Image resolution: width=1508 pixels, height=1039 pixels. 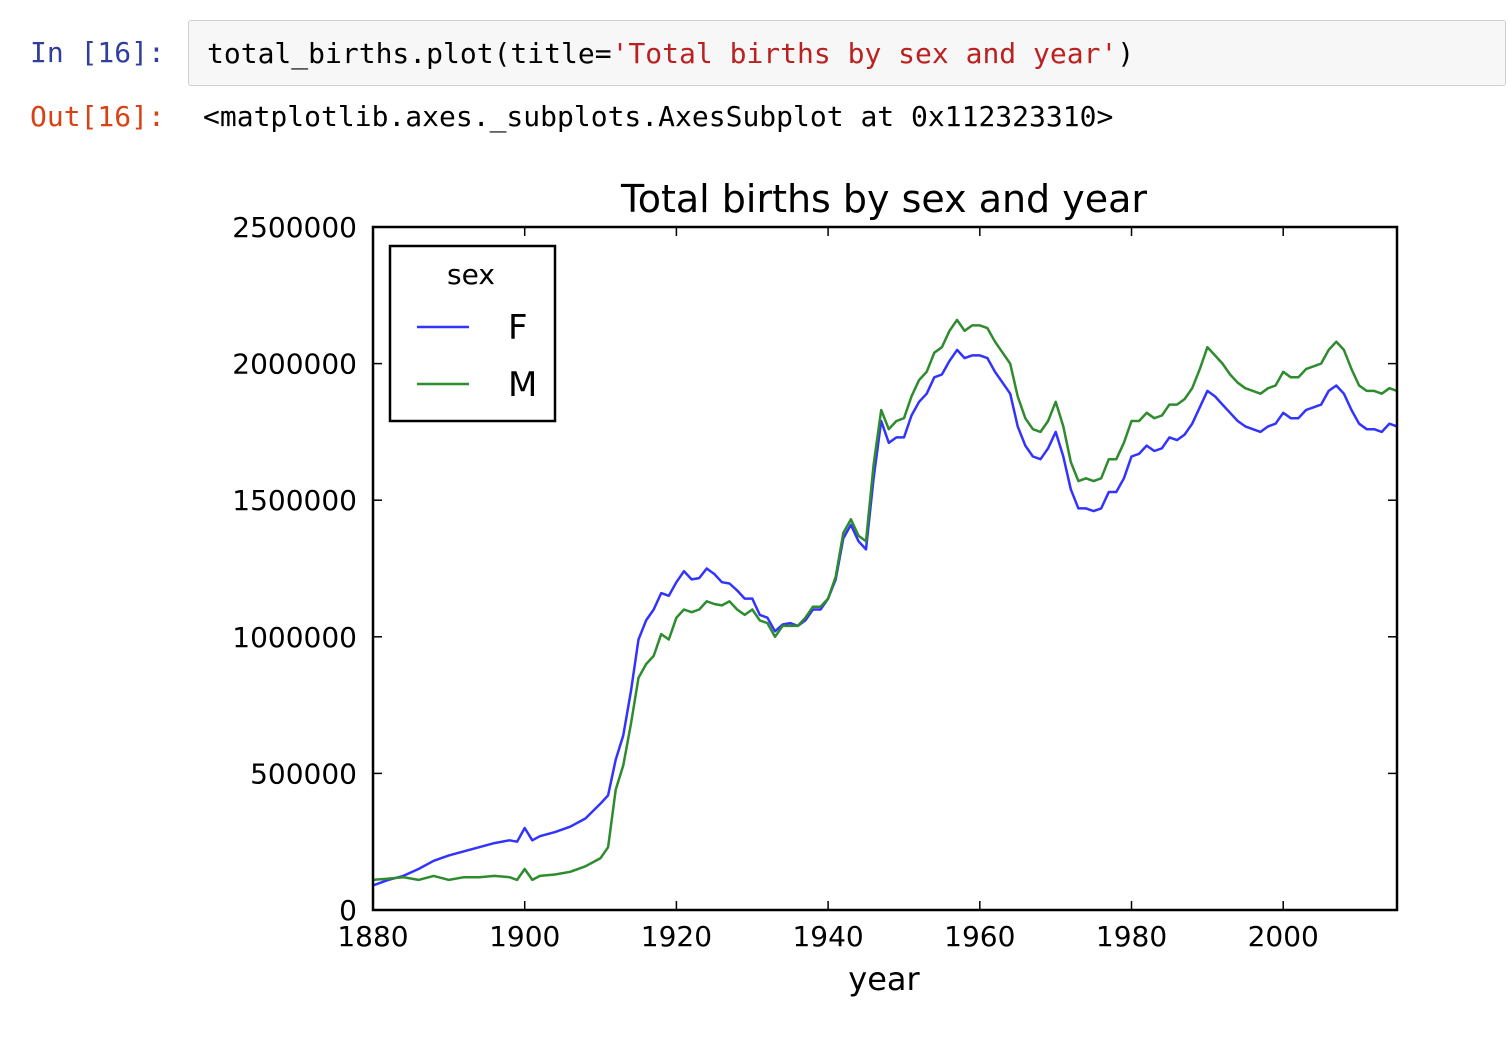 I want to click on y-tick-label: 2500000, so click(x=294, y=227).